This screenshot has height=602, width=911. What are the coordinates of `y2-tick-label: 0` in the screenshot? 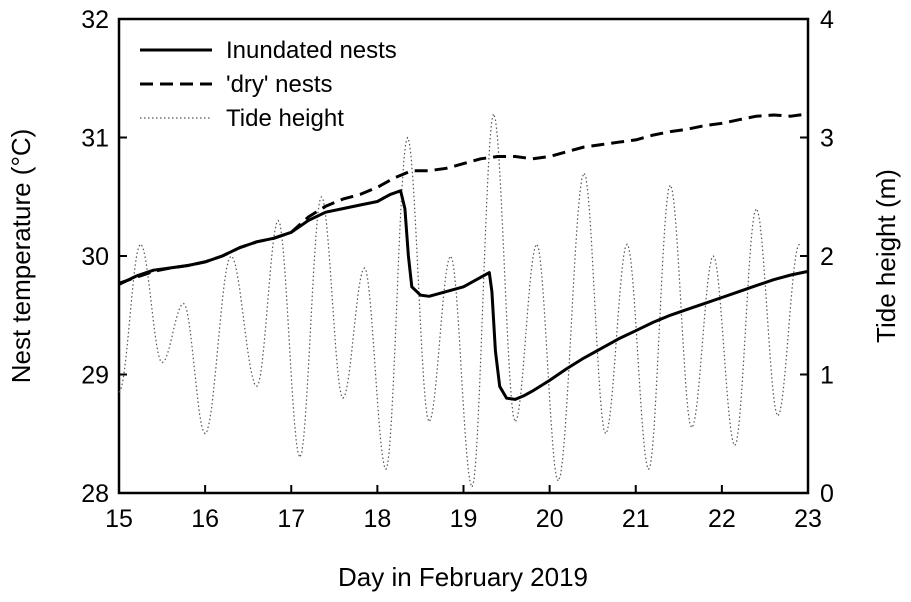 It's located at (827, 494).